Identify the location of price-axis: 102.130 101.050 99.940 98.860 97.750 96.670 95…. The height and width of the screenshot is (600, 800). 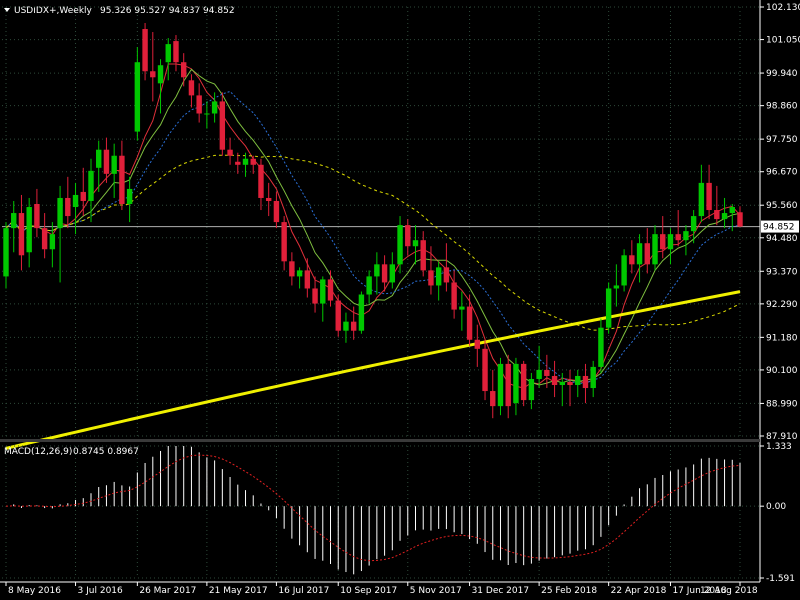
(779, 291).